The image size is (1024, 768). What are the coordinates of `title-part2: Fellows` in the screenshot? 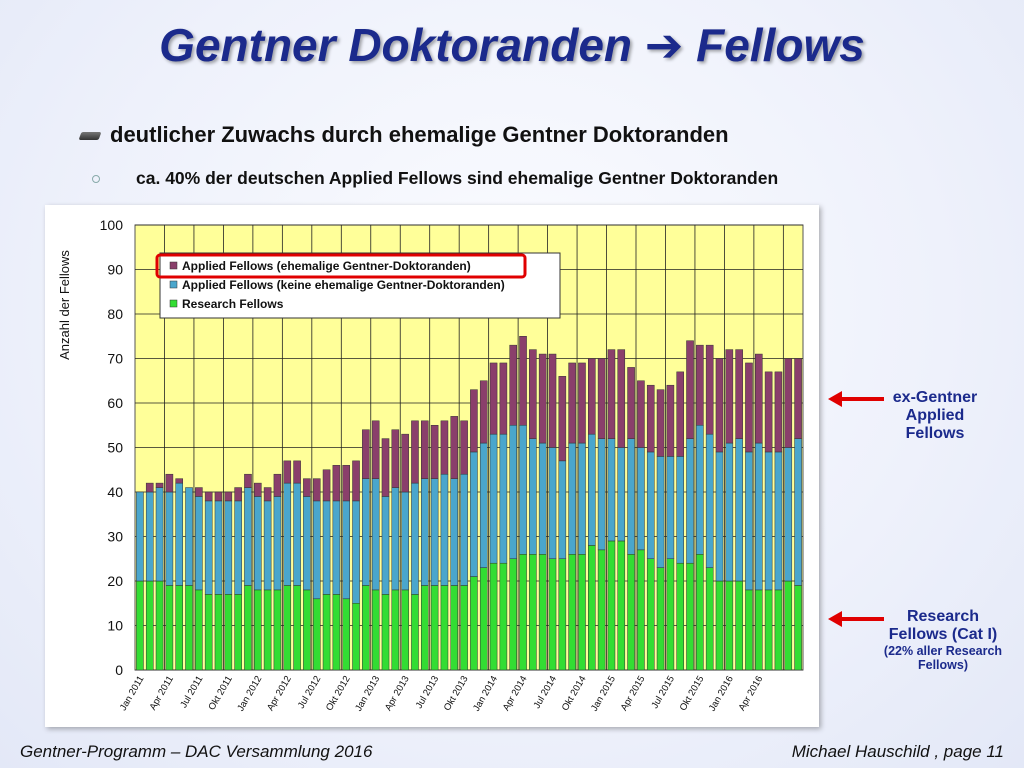 It's located at (780, 45).